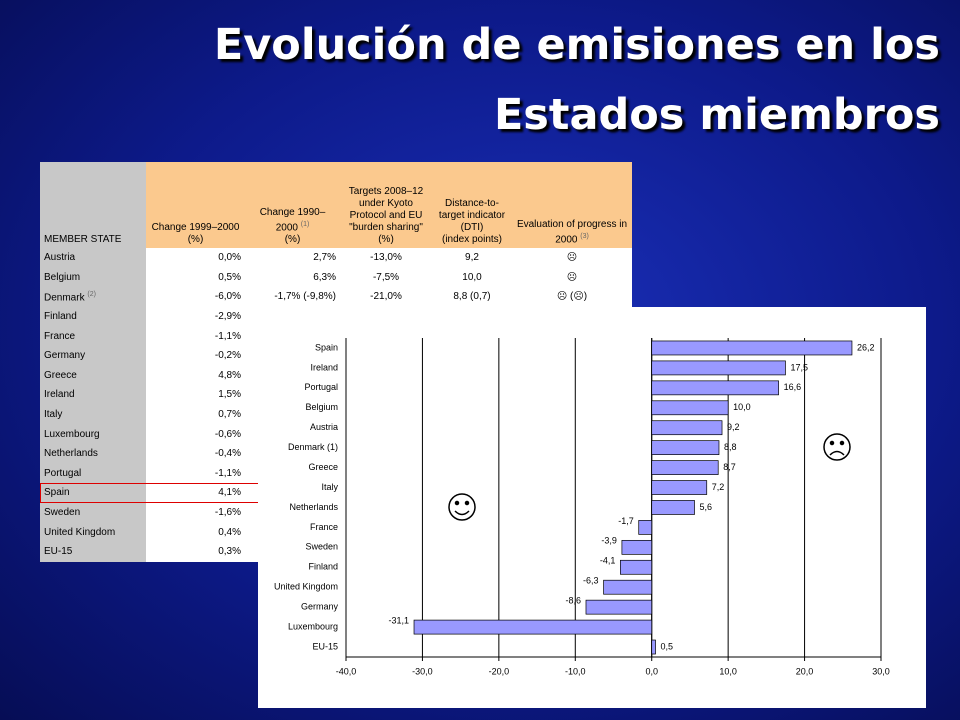 The width and height of the screenshot is (960, 720). Describe the element at coordinates (462, 507) in the screenshot. I see `happy-face` at that location.